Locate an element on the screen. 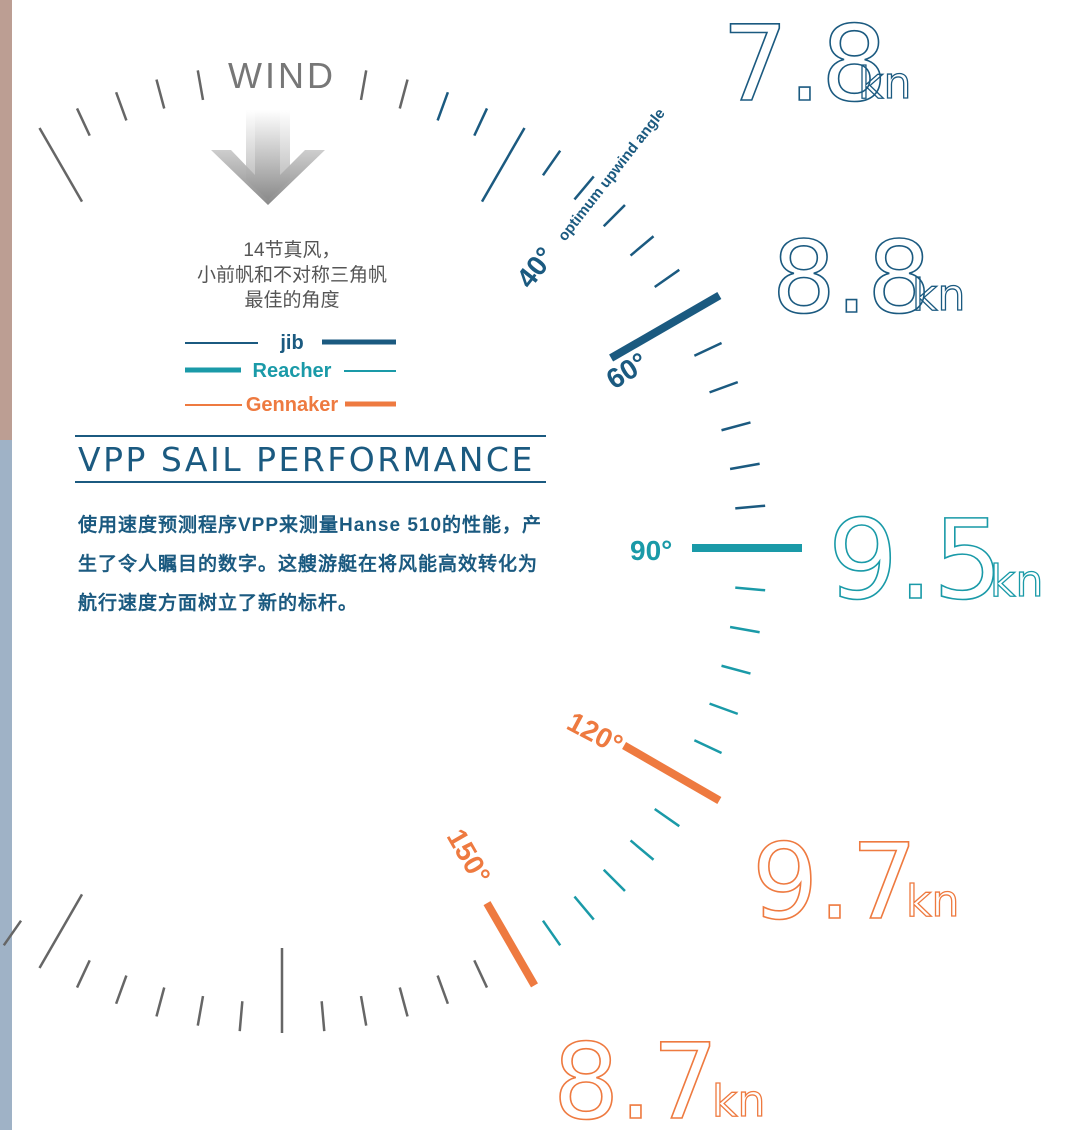  title: VPP SAIL PERFORMANCE is located at coordinates (306, 459).